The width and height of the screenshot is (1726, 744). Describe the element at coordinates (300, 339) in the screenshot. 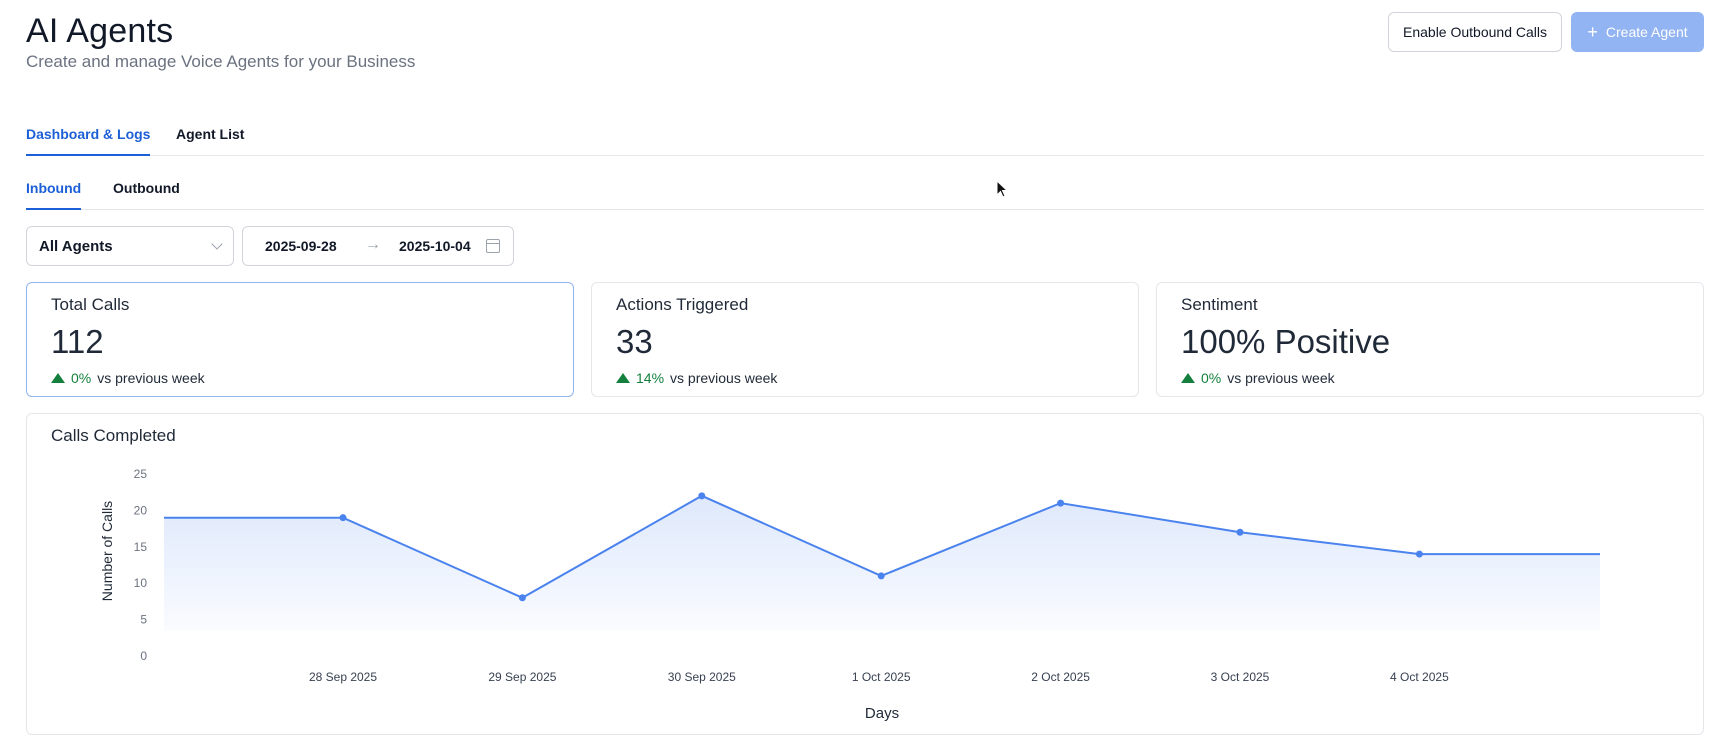

I see `total-calls-card: Total Calls 112 0% vs previous week` at that location.